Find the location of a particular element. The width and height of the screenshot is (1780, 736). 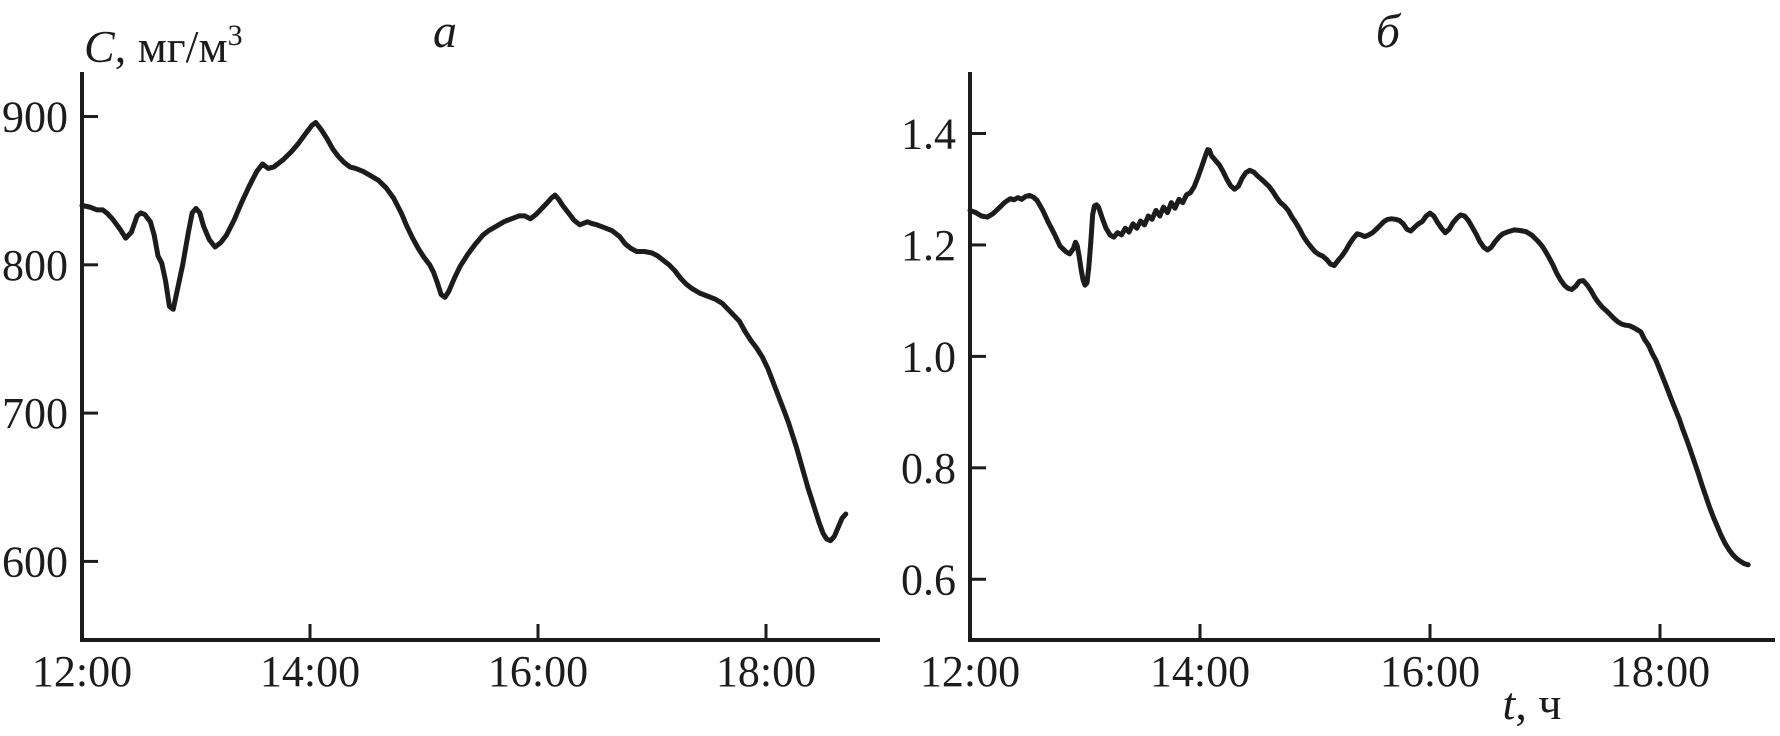

y-tick-label: 600 is located at coordinates (35, 561).